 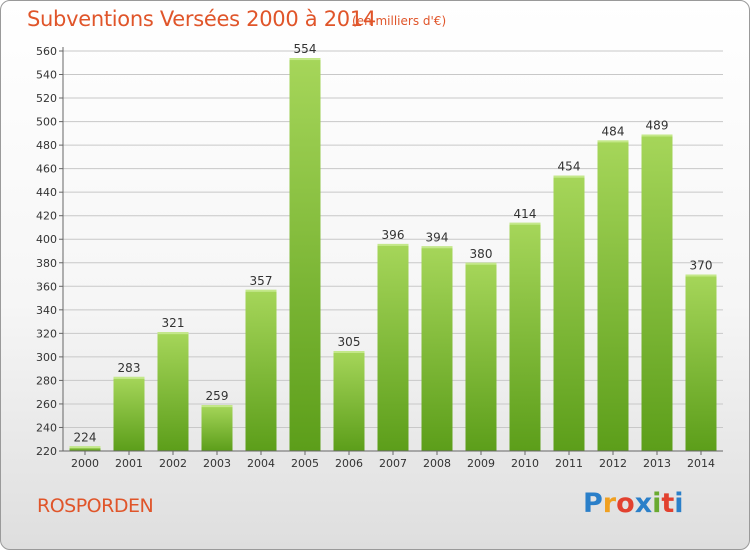 What do you see at coordinates (305, 254) in the screenshot?
I see `bar-2005` at bounding box center [305, 254].